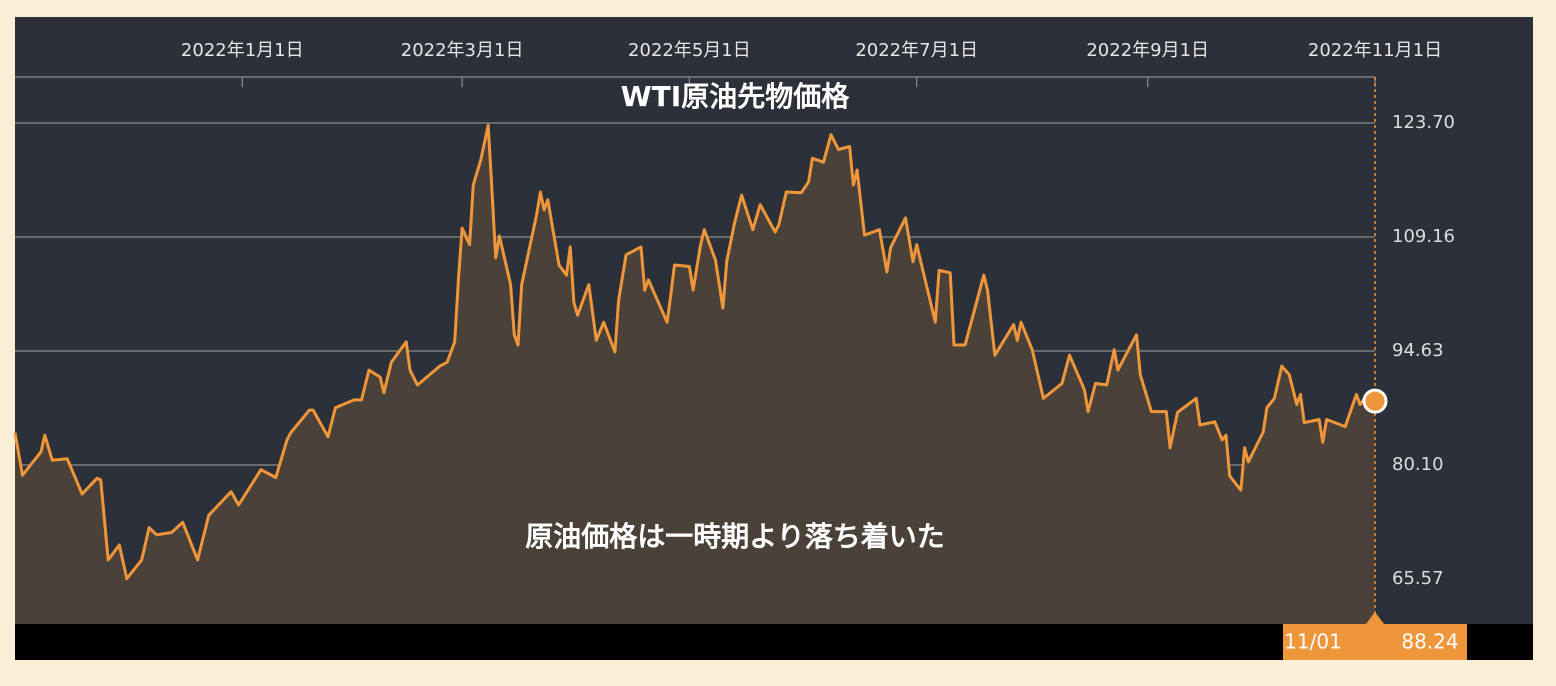  Describe the element at coordinates (1375, 642) in the screenshot. I see `last-point-box` at that location.